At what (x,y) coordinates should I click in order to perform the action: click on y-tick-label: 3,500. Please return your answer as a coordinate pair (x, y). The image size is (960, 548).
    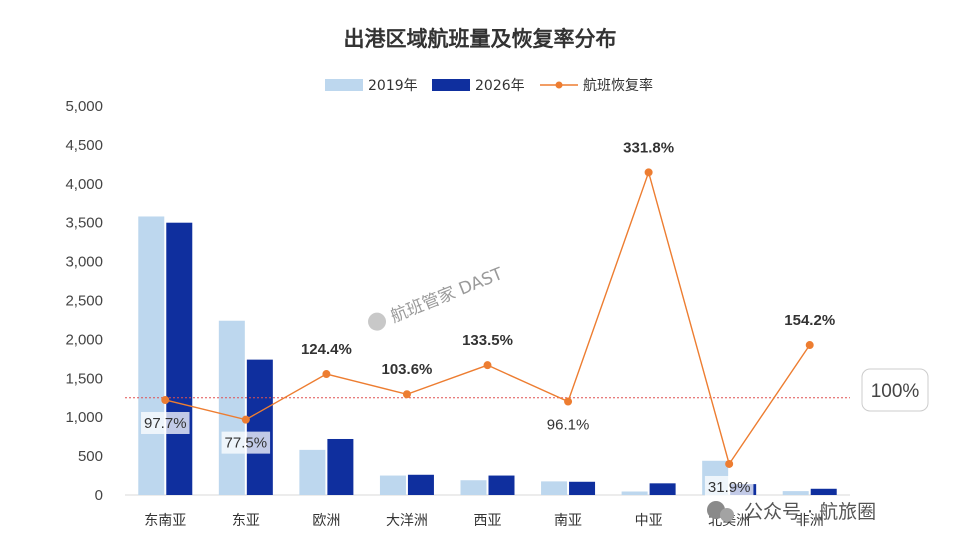
    Looking at the image, I should click on (84, 223).